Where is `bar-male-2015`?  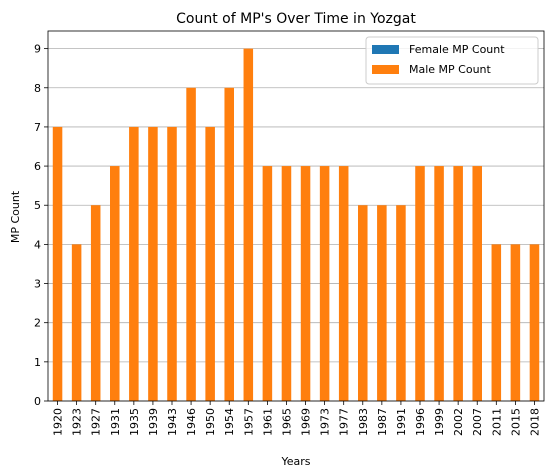 bar-male-2015 is located at coordinates (515, 322).